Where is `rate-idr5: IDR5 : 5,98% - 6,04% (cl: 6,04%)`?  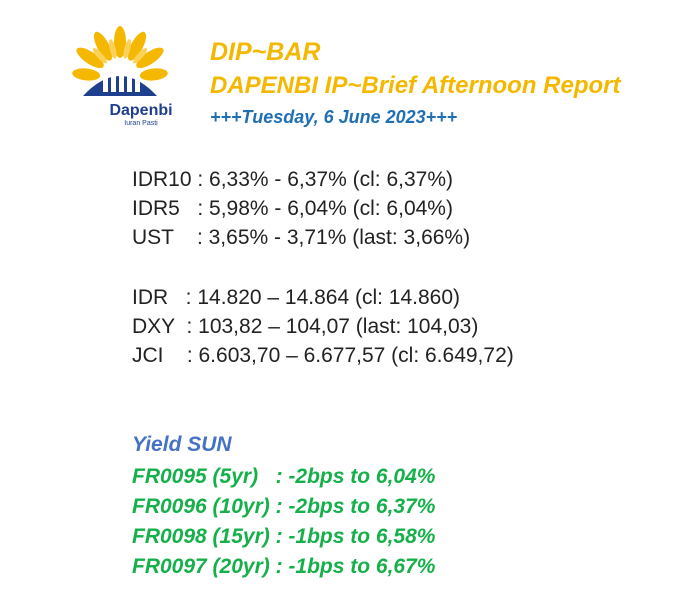 rate-idr5: IDR5 : 5,98% - 6,04% (cl: 6,04%) is located at coordinates (292, 208).